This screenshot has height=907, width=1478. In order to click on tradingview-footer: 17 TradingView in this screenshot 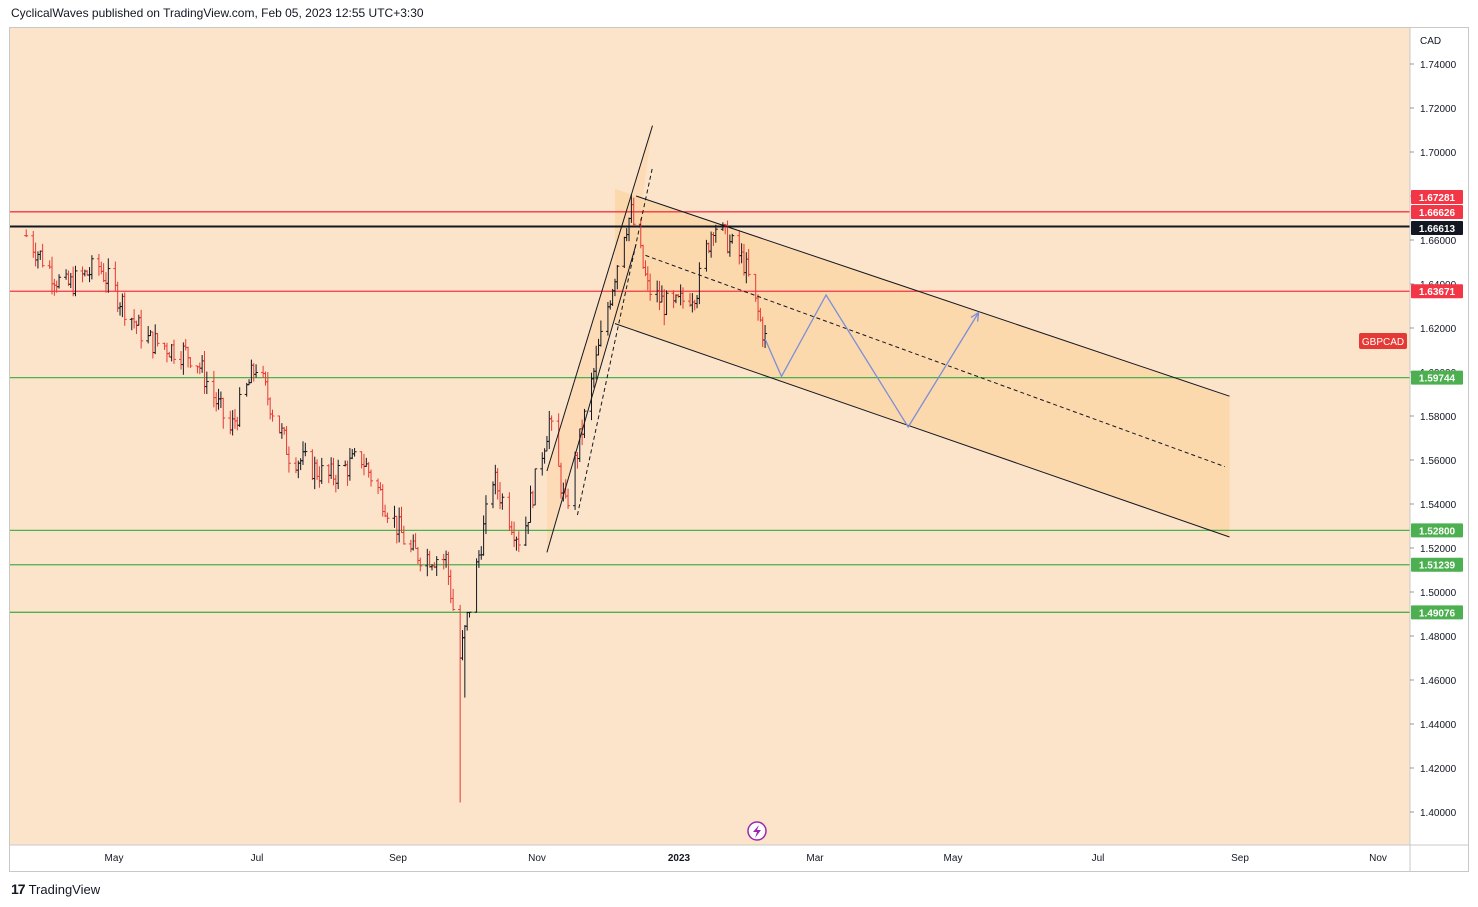, I will do `click(55, 889)`.